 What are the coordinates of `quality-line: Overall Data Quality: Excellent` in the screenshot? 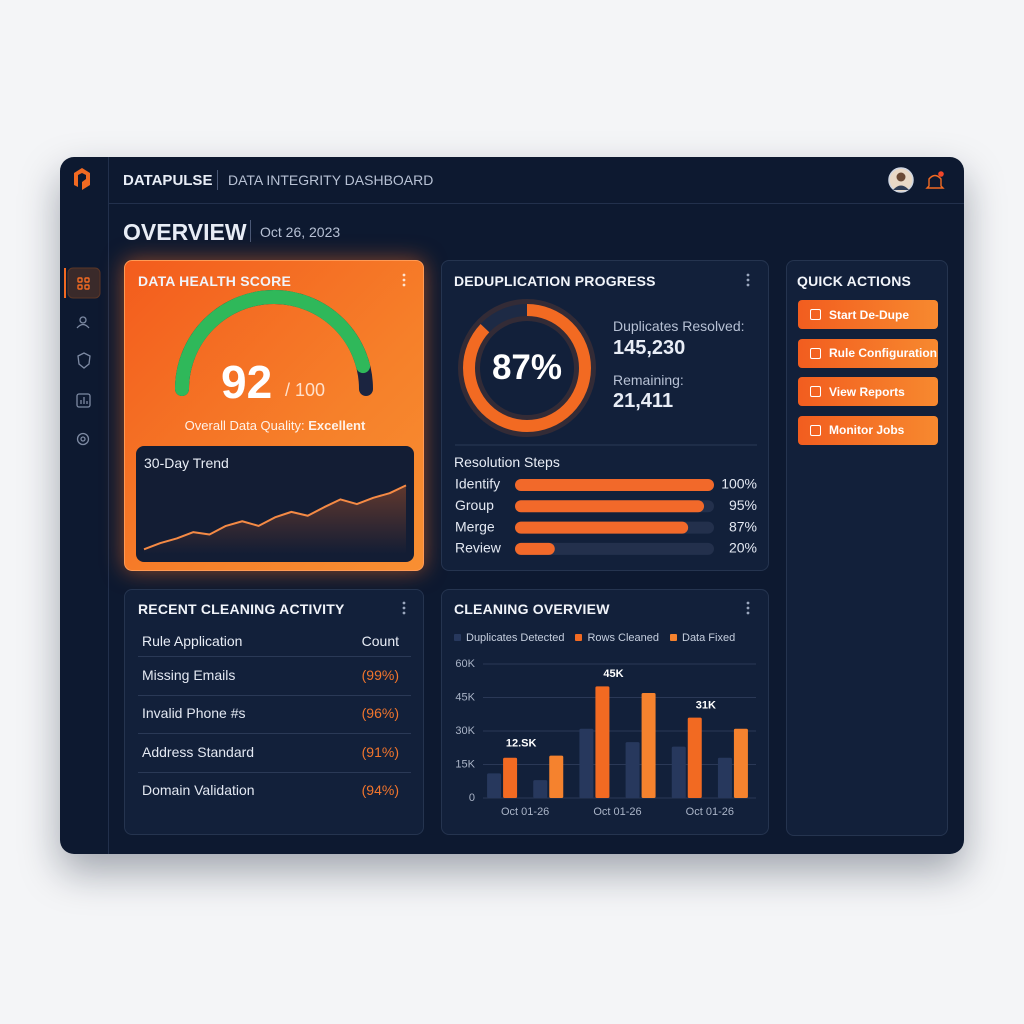 It's located at (275, 425).